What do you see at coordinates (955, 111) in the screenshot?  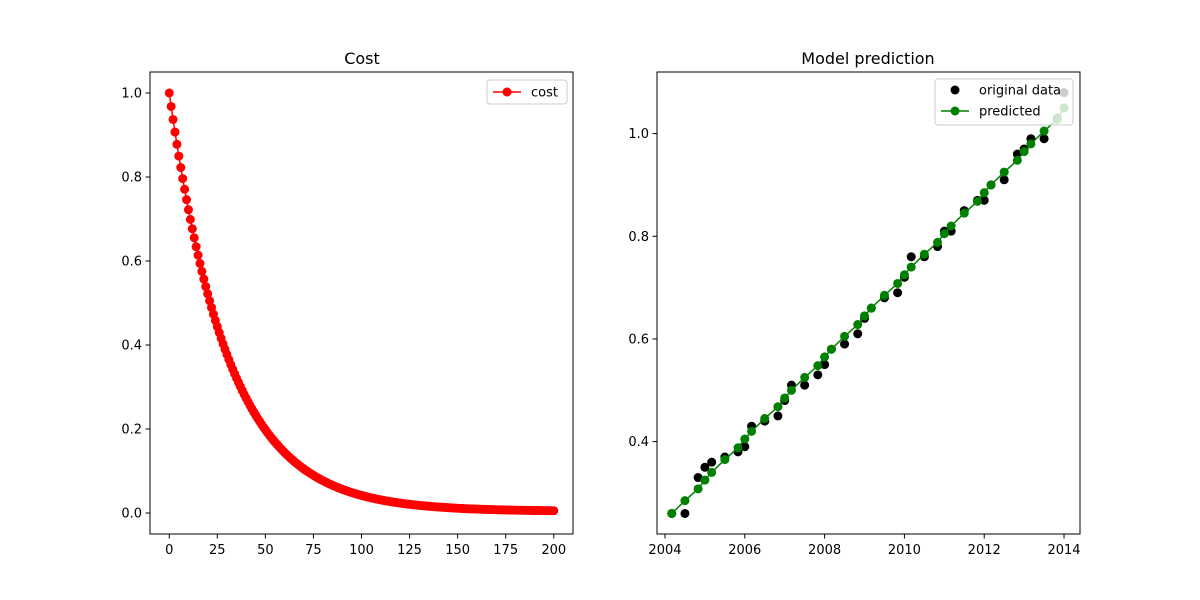 I see `prediction-legend-predicted-marker` at bounding box center [955, 111].